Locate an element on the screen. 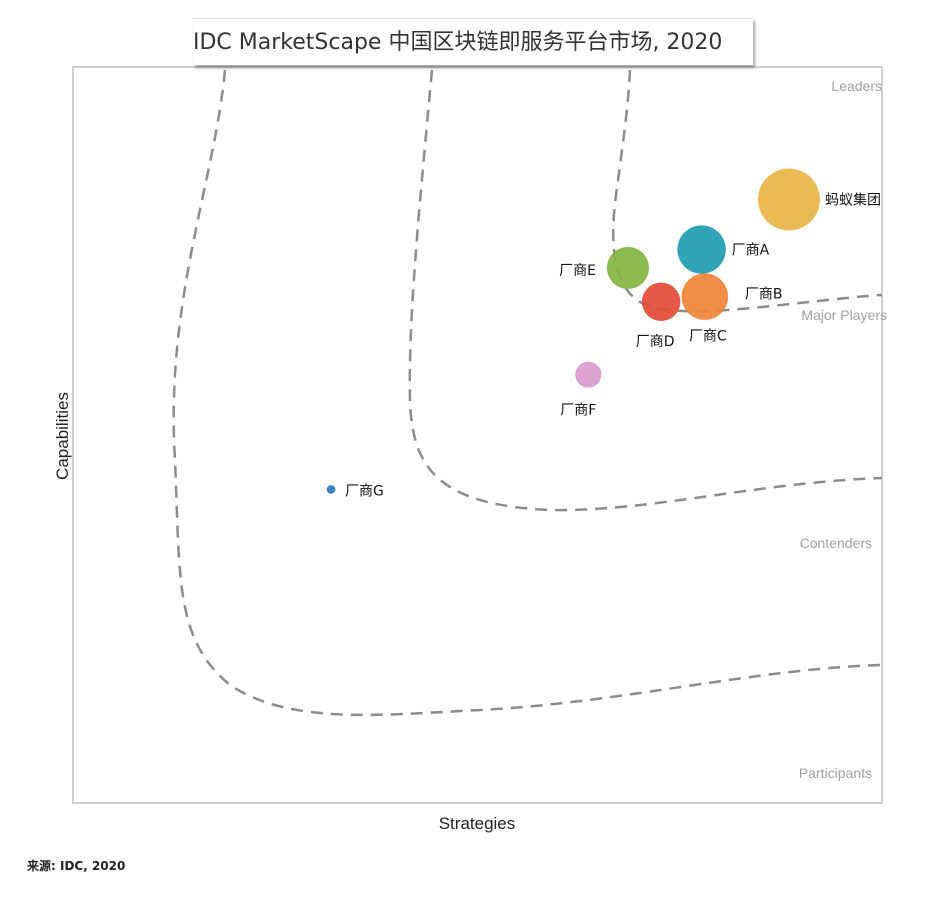  point-label-6: 厂商F is located at coordinates (578, 411).